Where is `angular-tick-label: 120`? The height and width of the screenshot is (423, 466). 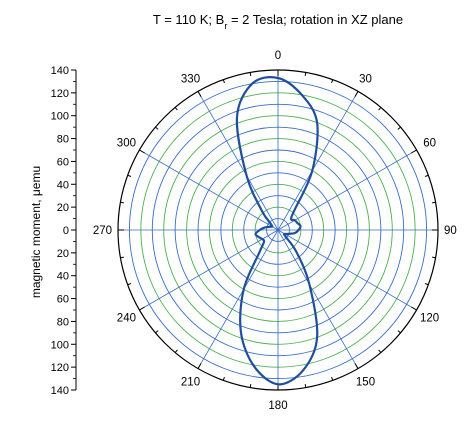
angular-tick-label: 120 is located at coordinates (429, 319).